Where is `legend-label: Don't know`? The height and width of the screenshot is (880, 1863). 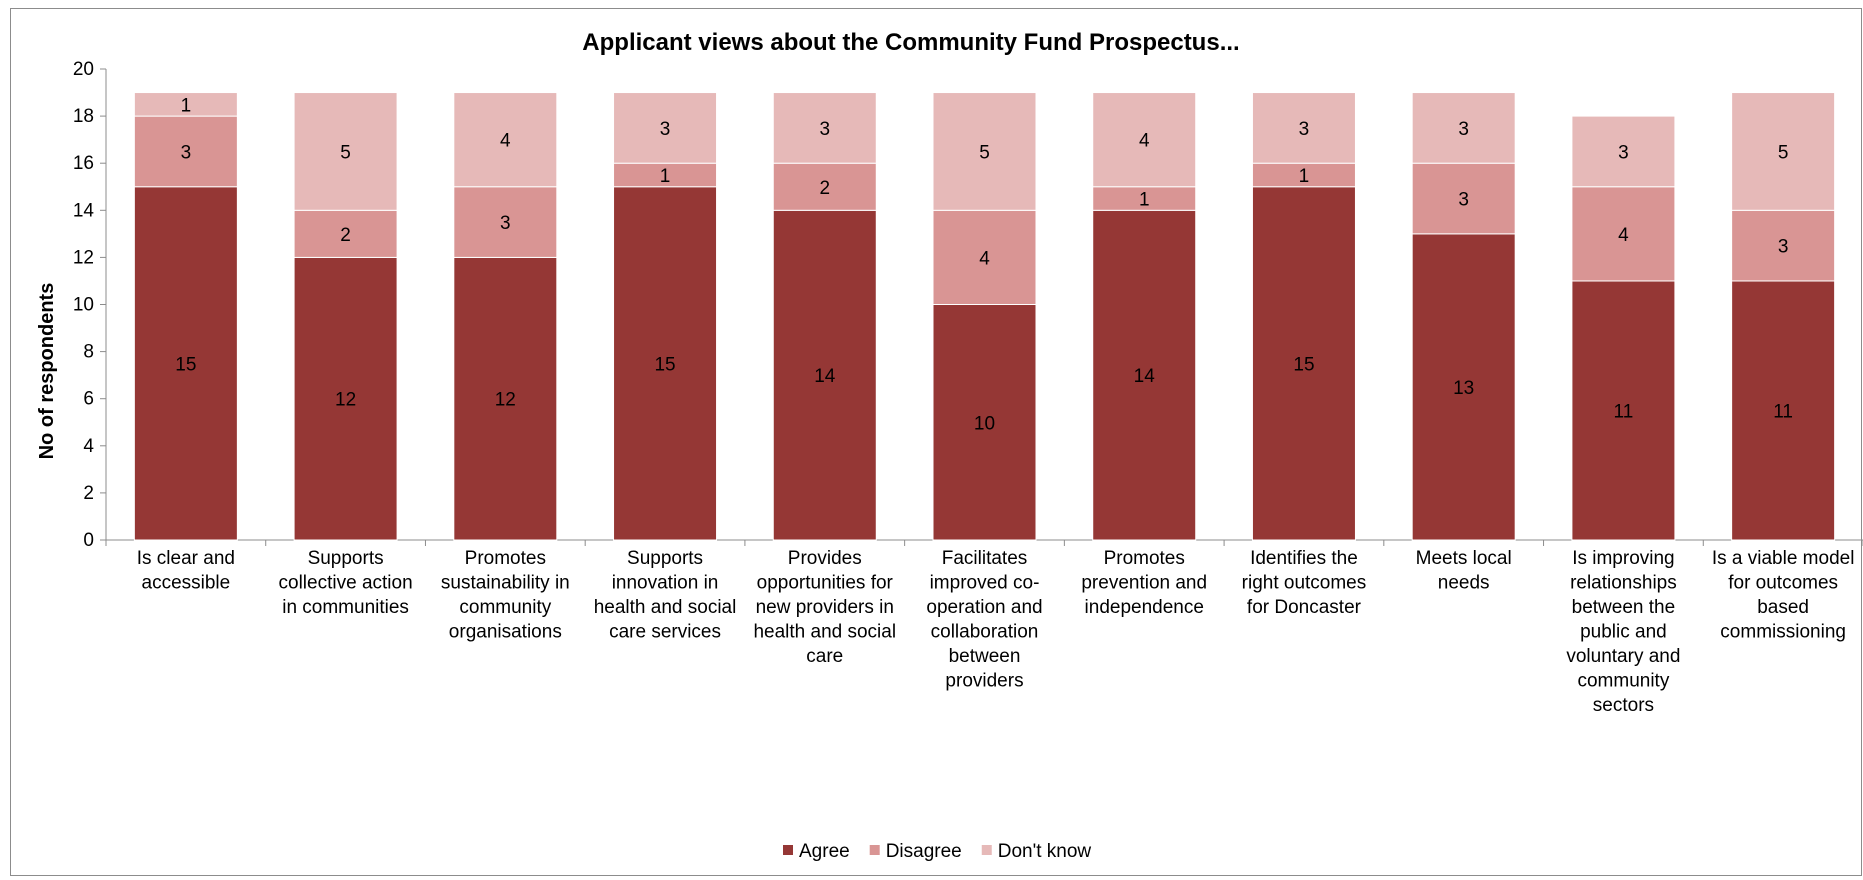
legend-label: Don't know is located at coordinates (1045, 851).